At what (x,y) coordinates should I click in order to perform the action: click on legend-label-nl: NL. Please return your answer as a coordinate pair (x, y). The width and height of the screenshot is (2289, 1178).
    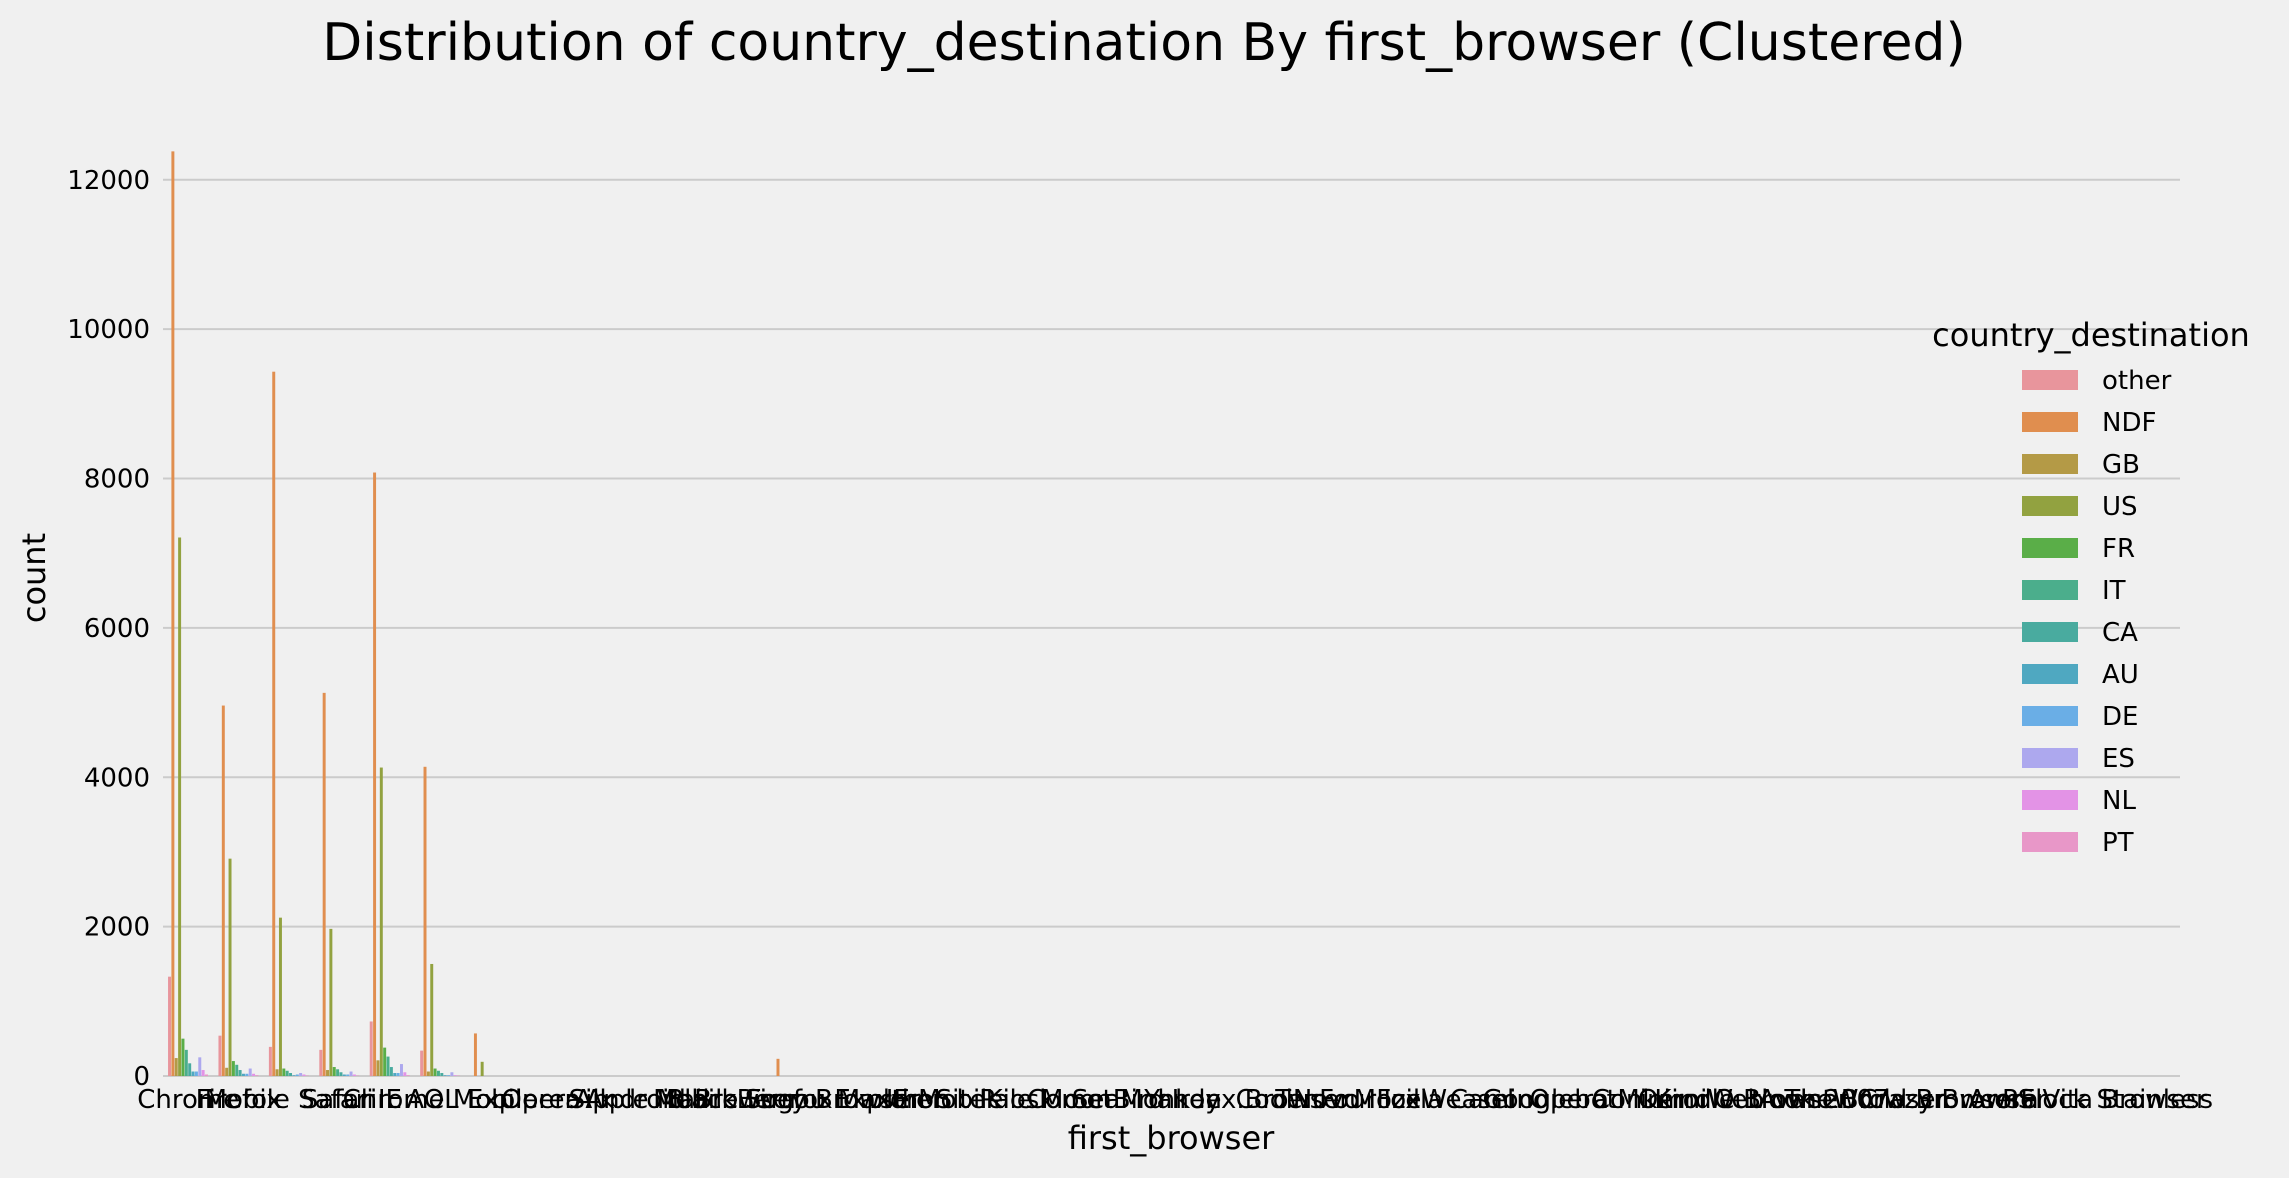
    Looking at the image, I should click on (2119, 801).